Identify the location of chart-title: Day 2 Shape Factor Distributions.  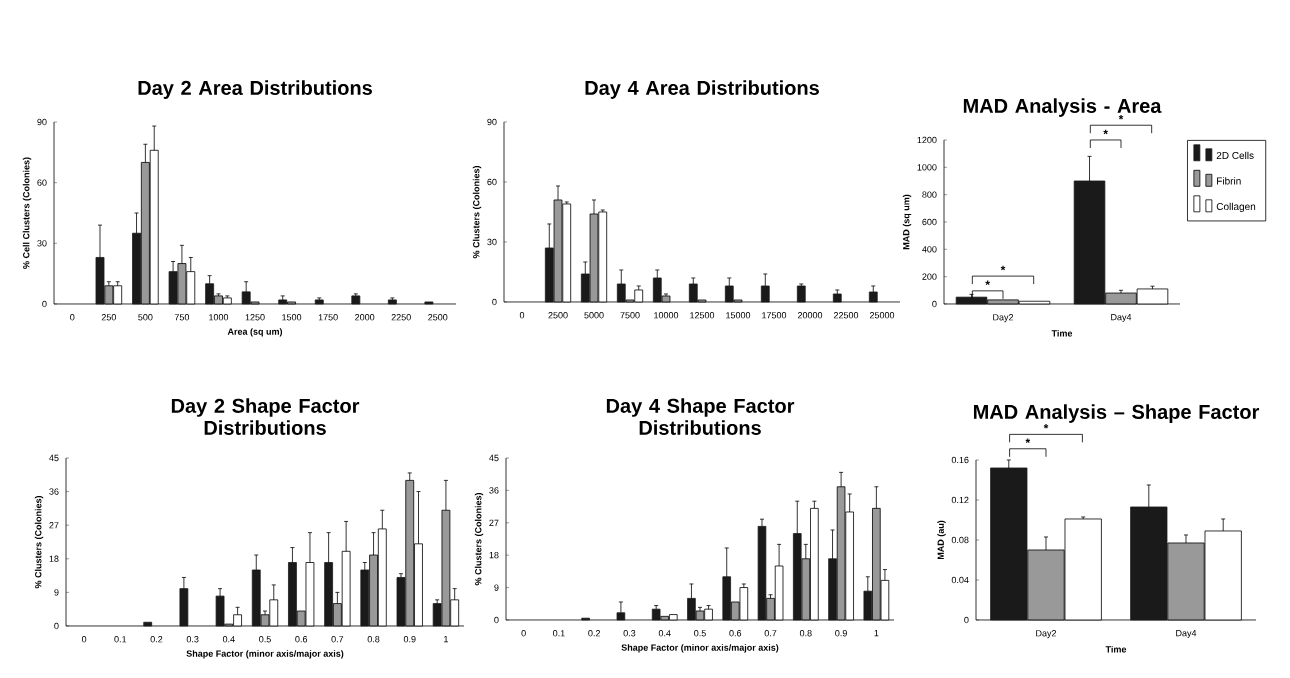
(265, 416).